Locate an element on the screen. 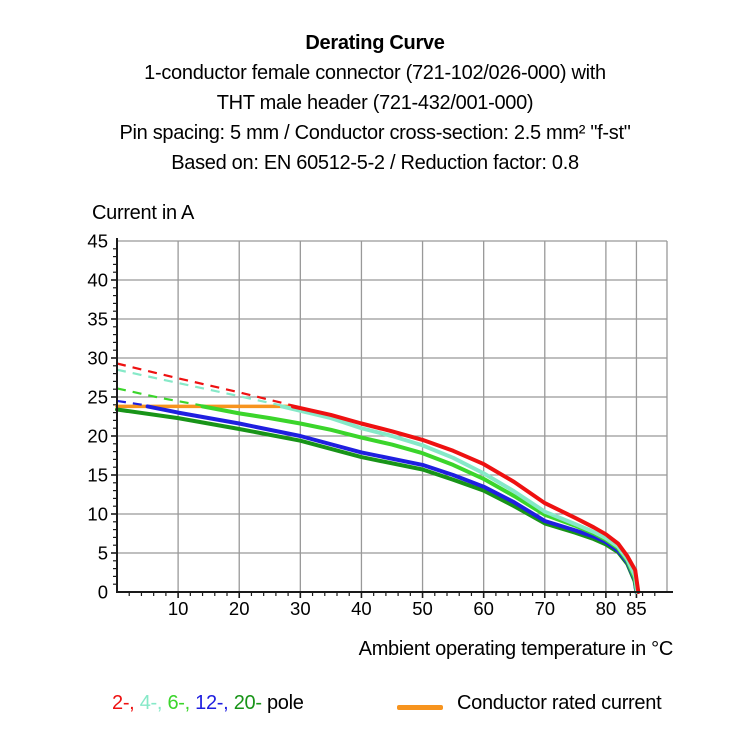 The height and width of the screenshot is (750, 750). rated-current-label: Conductor rated current is located at coordinates (559, 703).